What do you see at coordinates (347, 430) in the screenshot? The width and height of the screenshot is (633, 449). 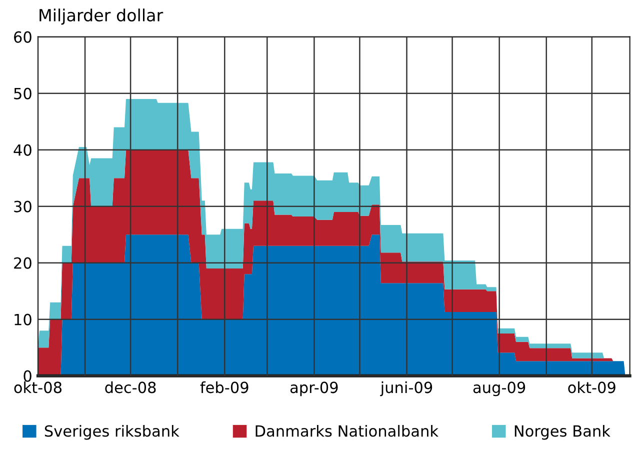 I see `legend-label: Danmarks Nationalbank` at bounding box center [347, 430].